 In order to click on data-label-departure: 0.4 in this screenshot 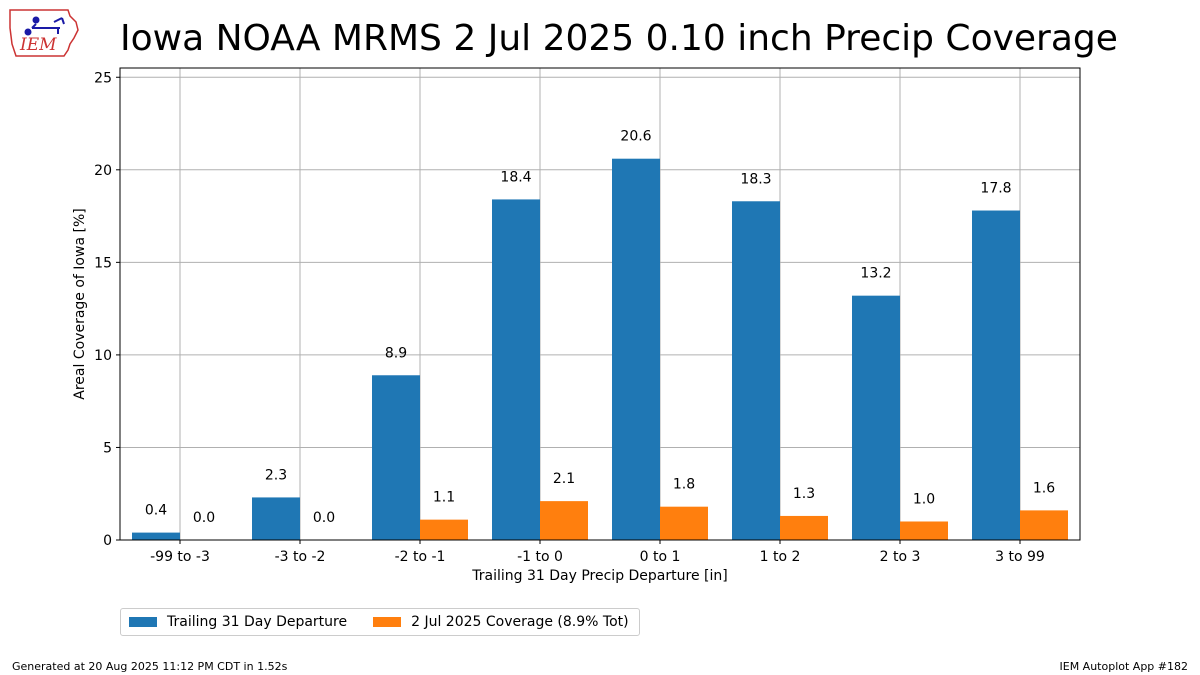, I will do `click(156, 511)`.